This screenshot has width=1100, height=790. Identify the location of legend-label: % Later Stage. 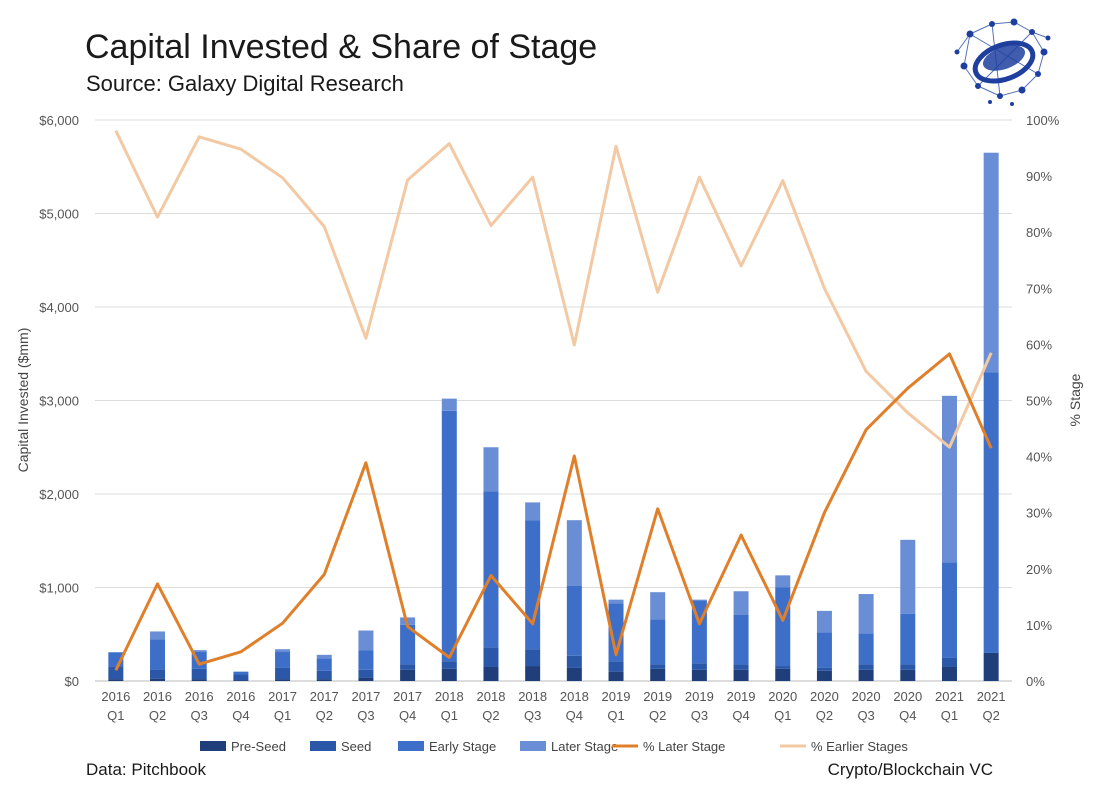
(684, 746).